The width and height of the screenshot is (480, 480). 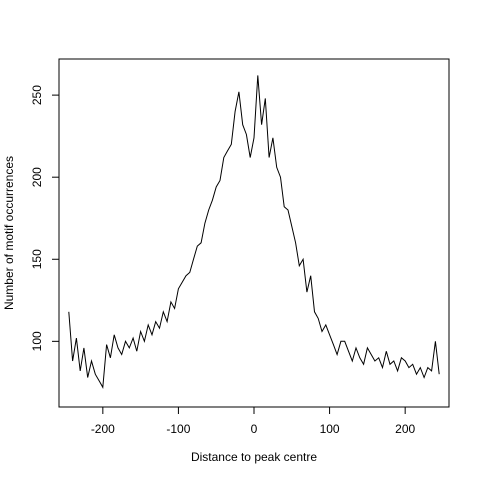 I want to click on y-tick-label: 200, so click(x=37, y=177).